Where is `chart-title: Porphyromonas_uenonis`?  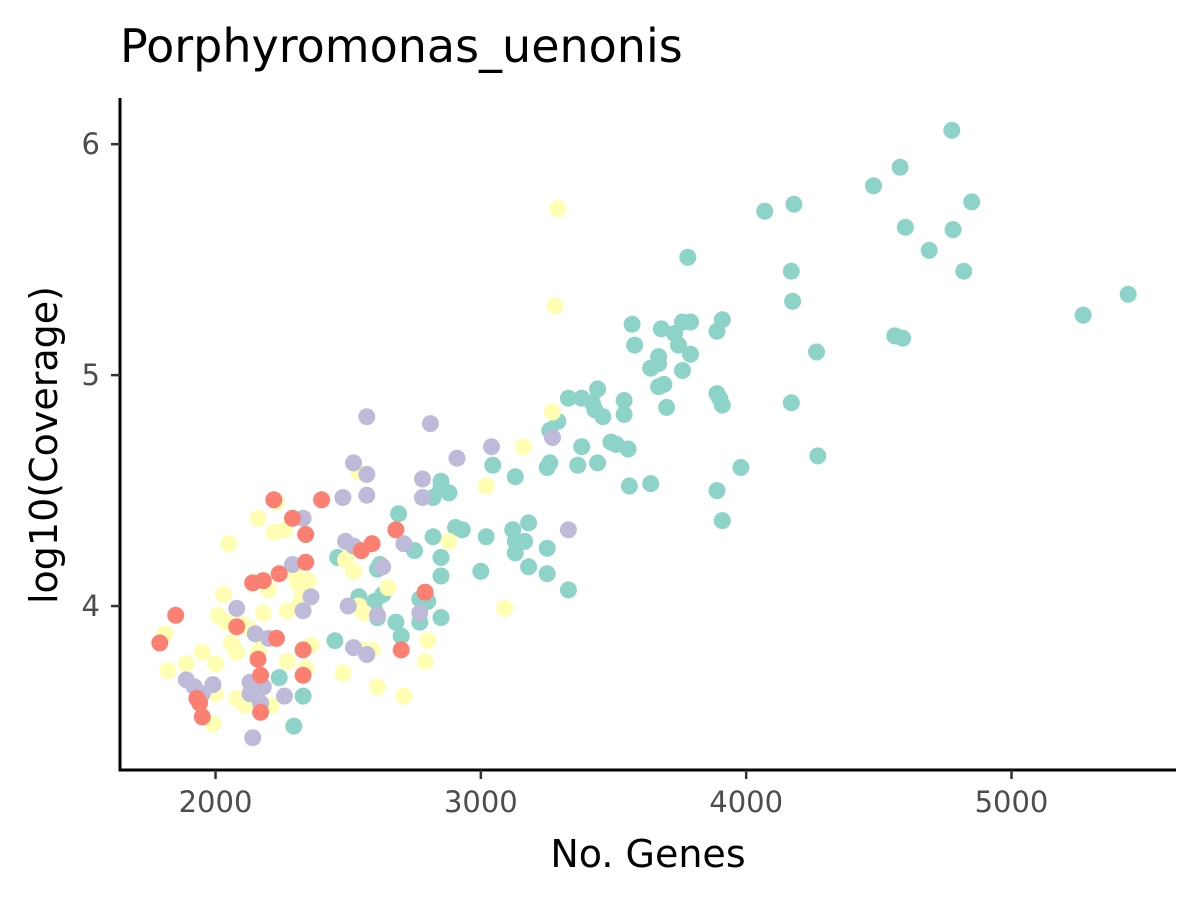 chart-title: Porphyromonas_uenonis is located at coordinates (401, 46).